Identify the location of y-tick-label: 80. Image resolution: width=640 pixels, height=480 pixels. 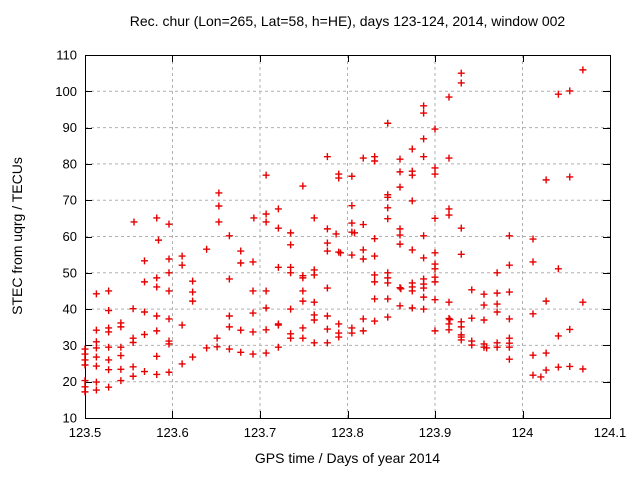
(70, 163).